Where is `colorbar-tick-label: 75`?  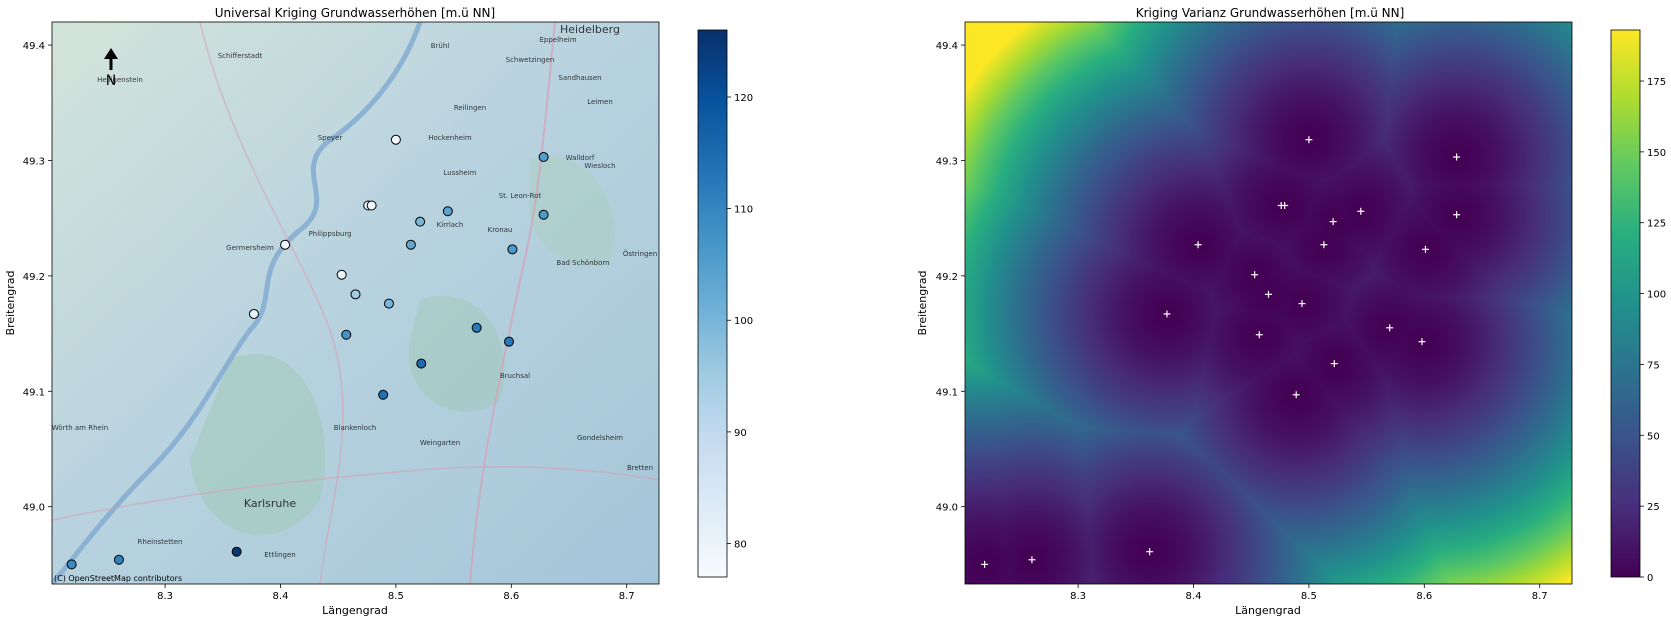 colorbar-tick-label: 75 is located at coordinates (1653, 365).